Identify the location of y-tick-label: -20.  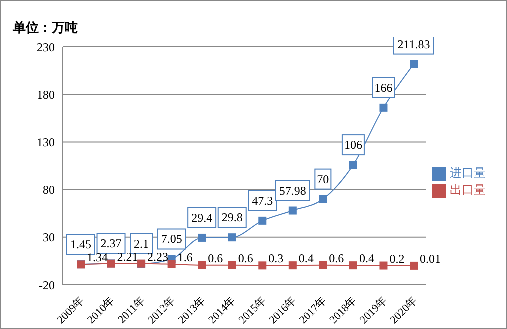
(47, 285).